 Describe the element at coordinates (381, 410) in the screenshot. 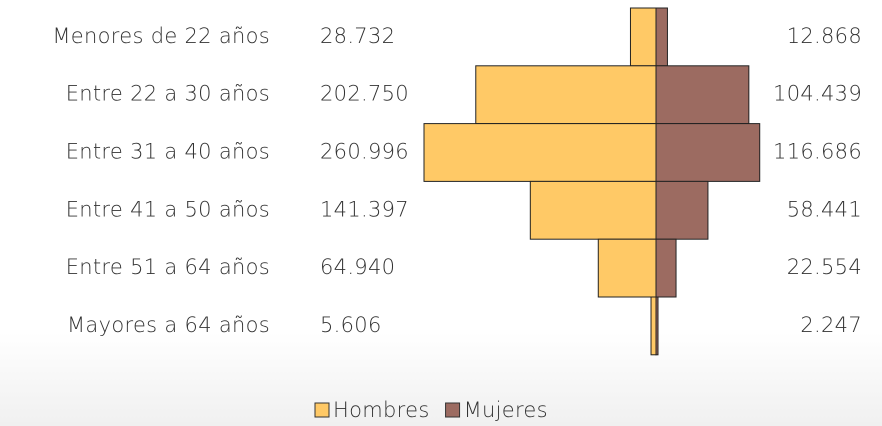

I see `legend-label: Hombres` at that location.